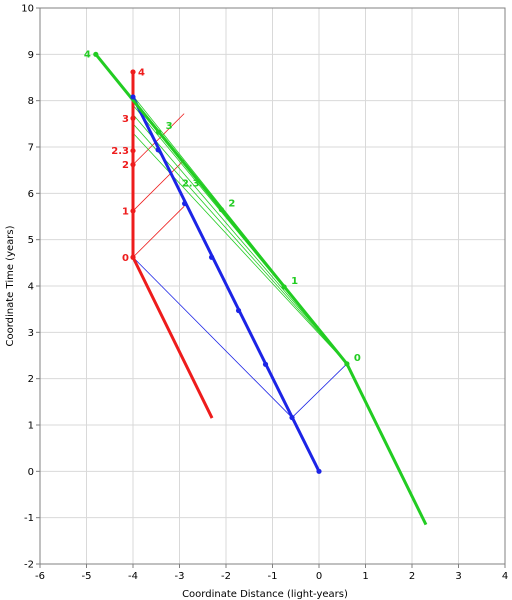 This screenshot has height=600, width=512. I want to click on green-event-label: 4, so click(87, 54).